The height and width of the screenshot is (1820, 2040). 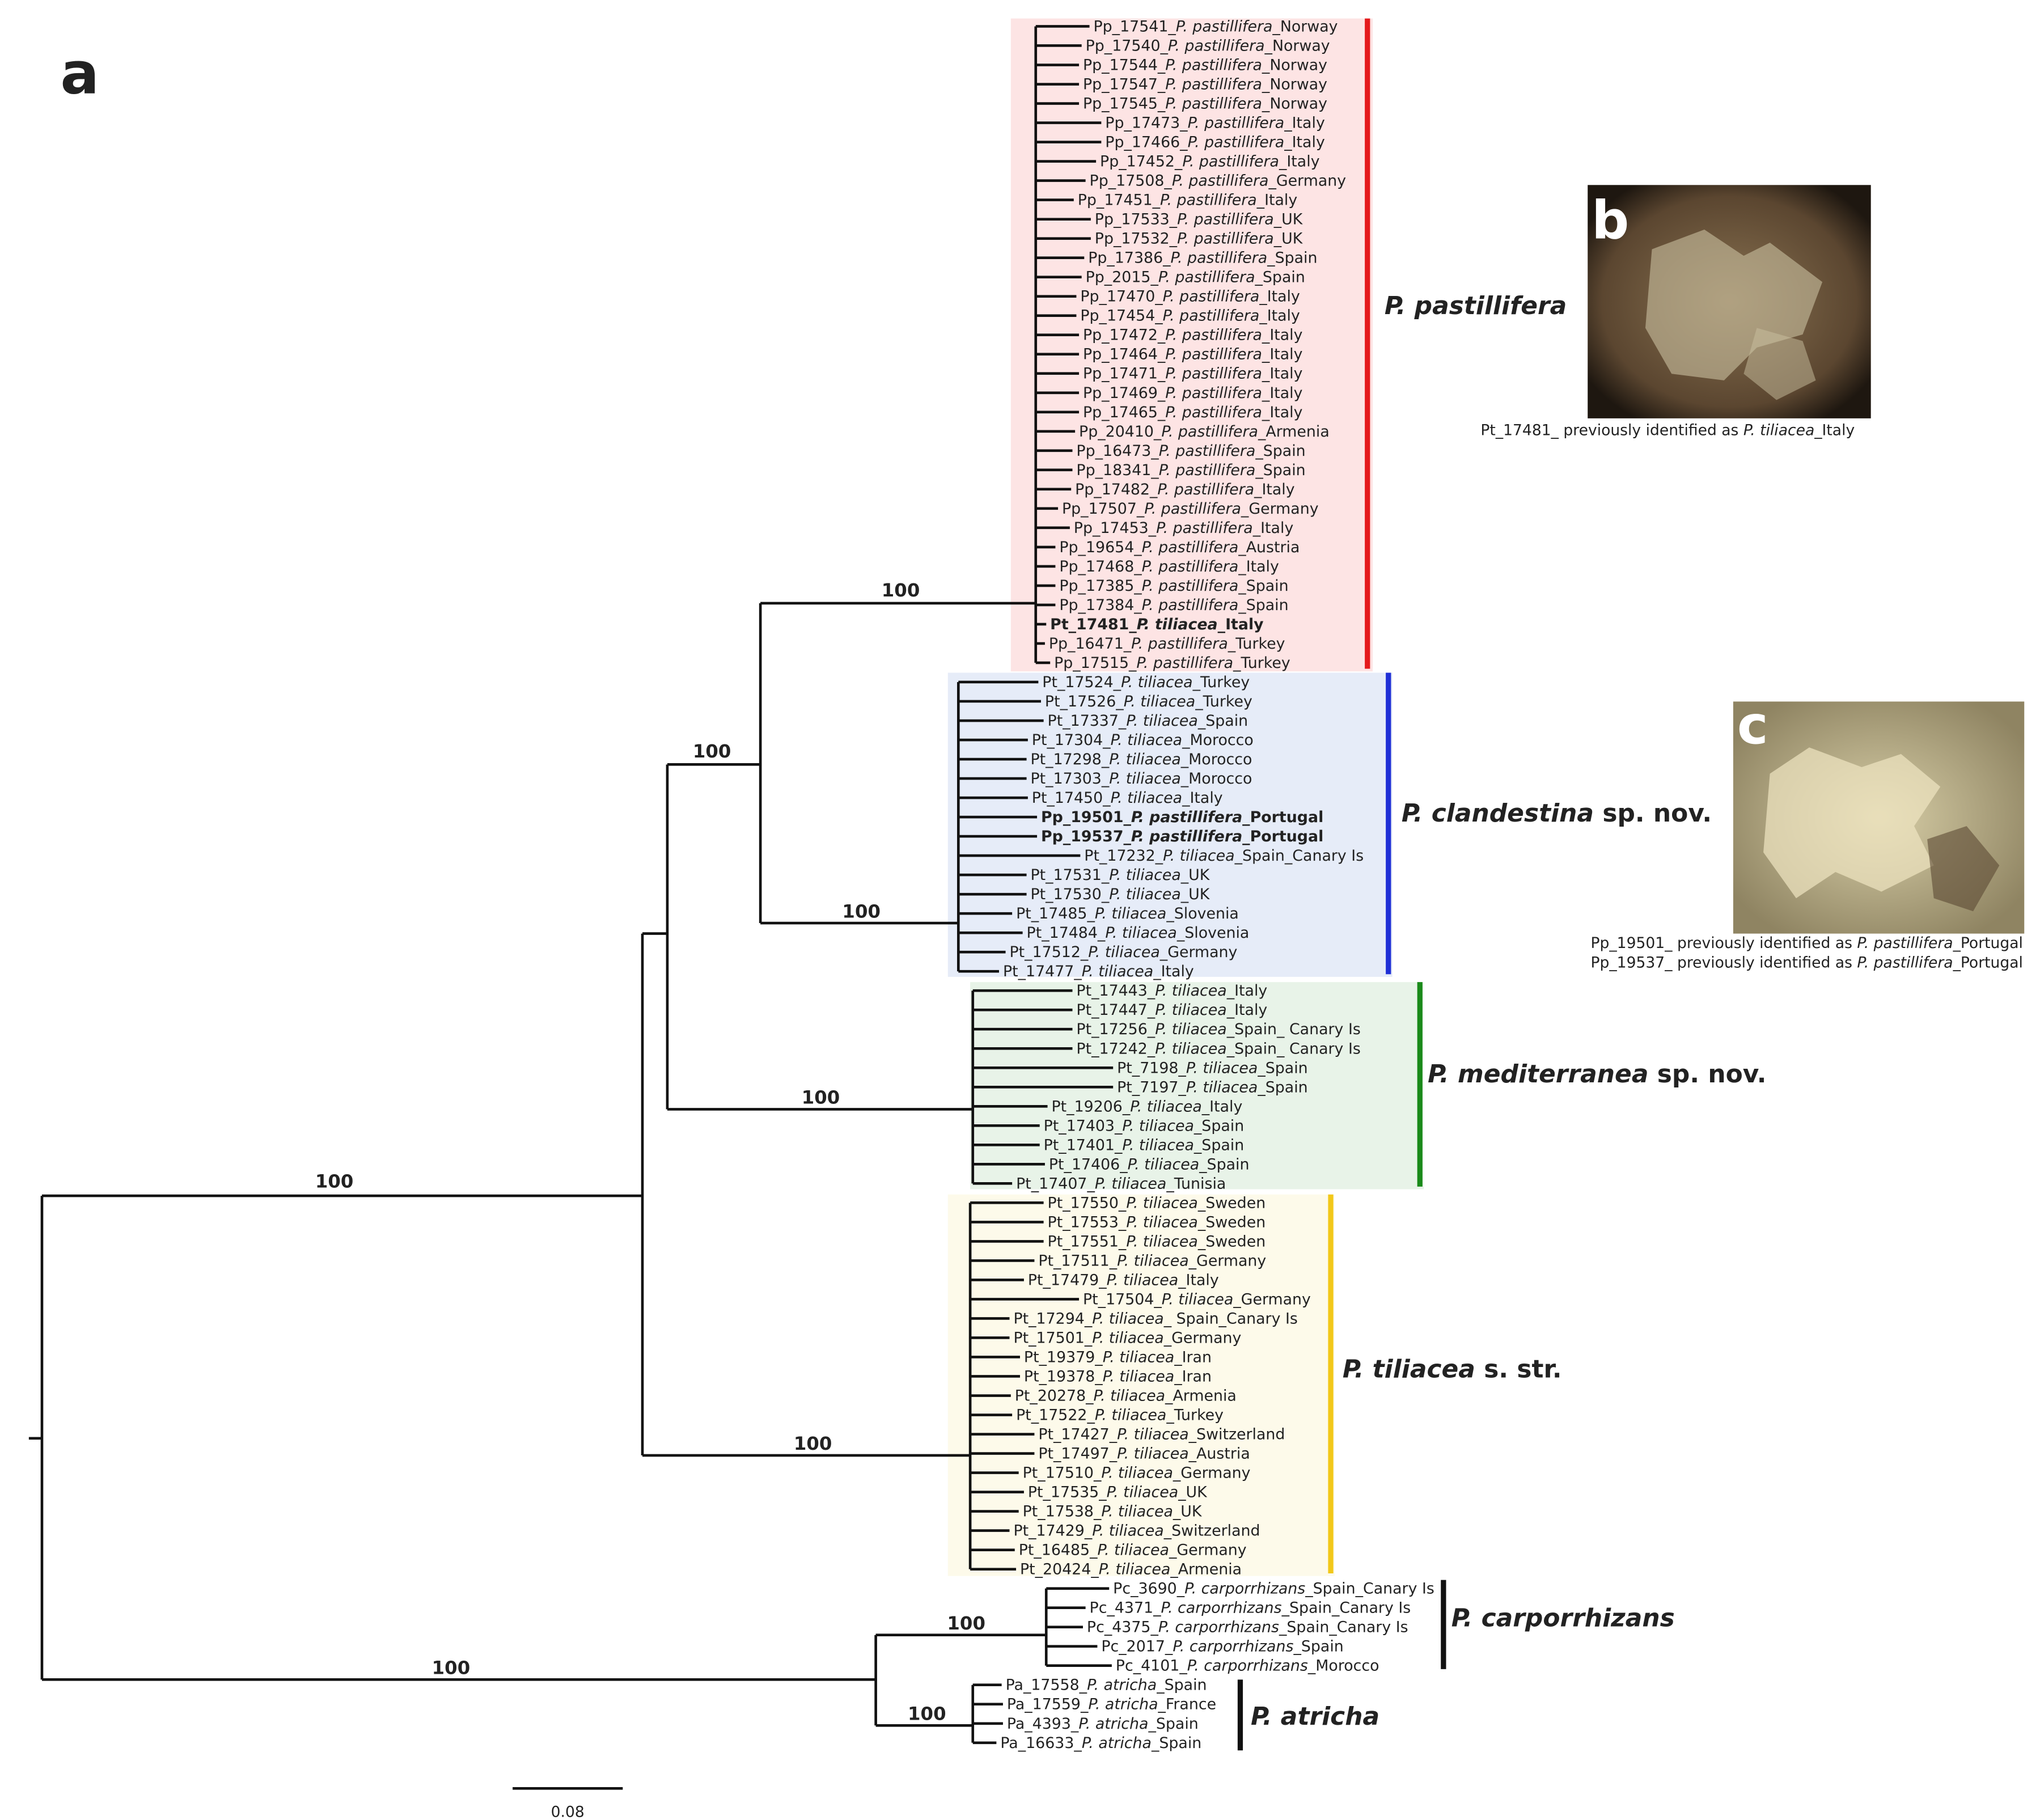 What do you see at coordinates (1048, 1704) in the screenshot?
I see `leaf-part: Pa_17559_` at bounding box center [1048, 1704].